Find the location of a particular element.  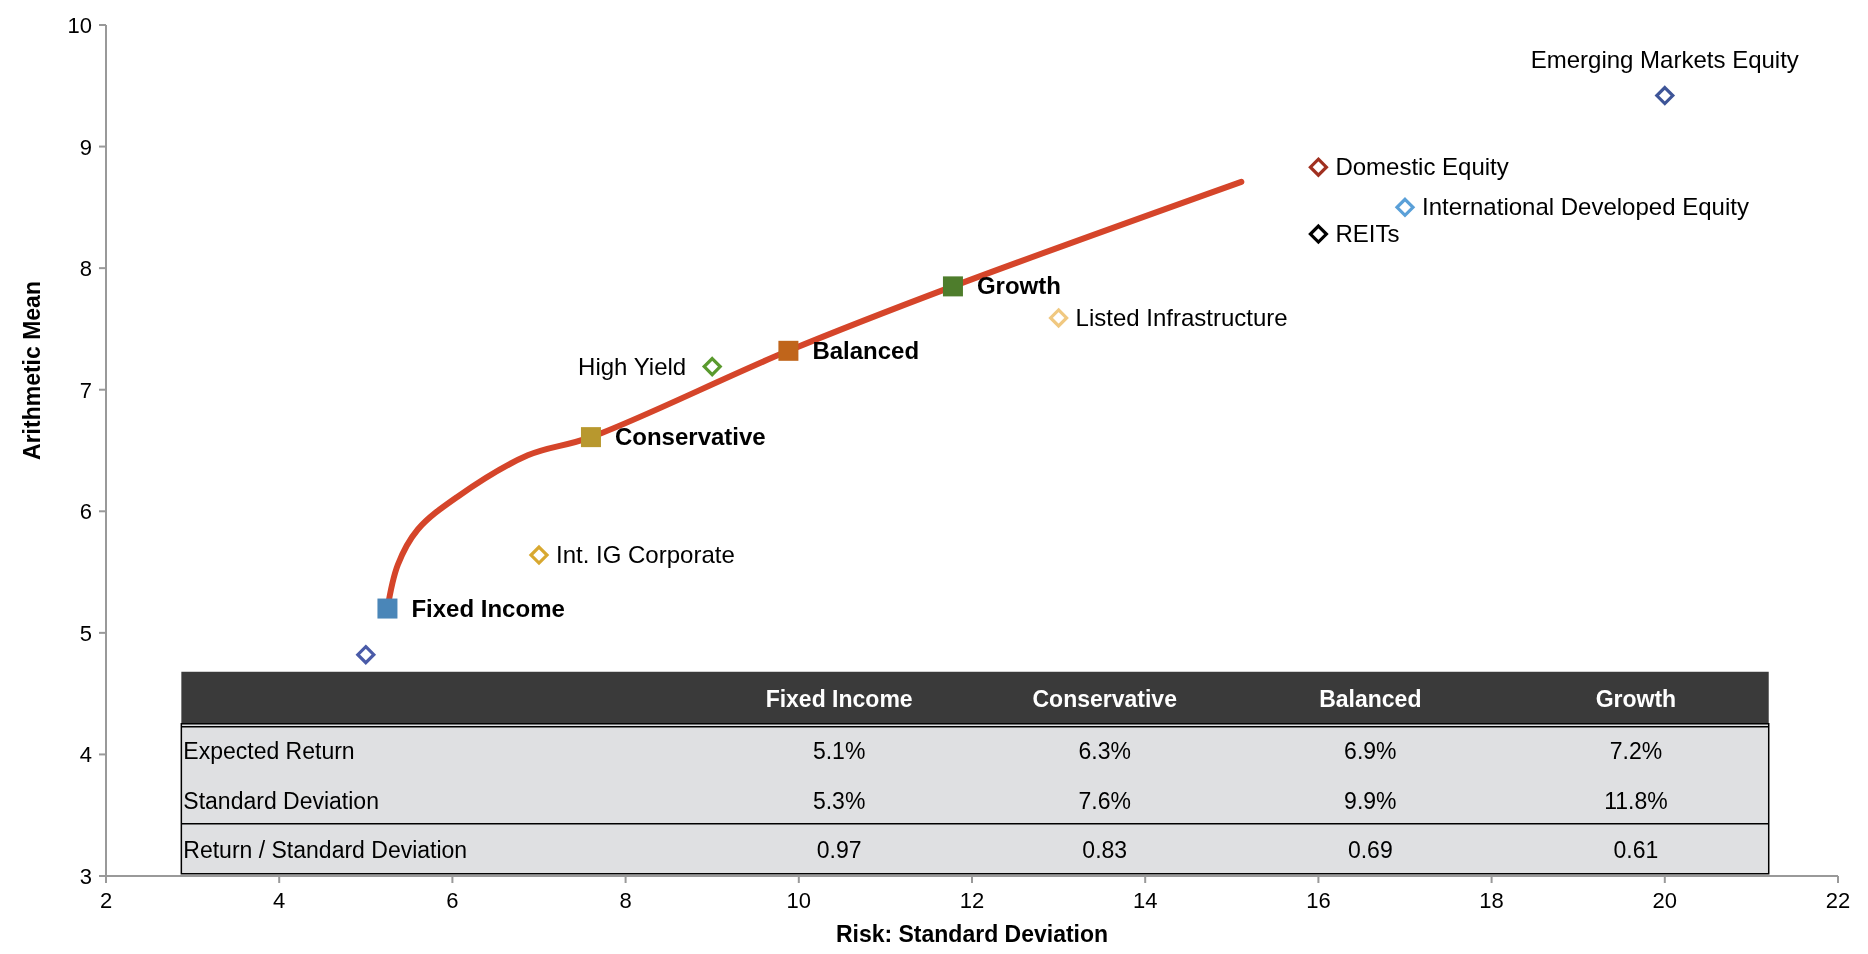

series-label: International Developed Equity is located at coordinates (1585, 207).